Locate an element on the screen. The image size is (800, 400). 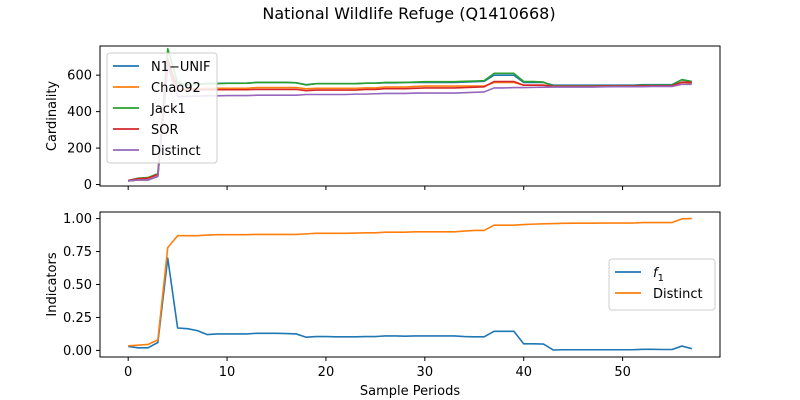
top-legend-label: Distinct is located at coordinates (176, 151).